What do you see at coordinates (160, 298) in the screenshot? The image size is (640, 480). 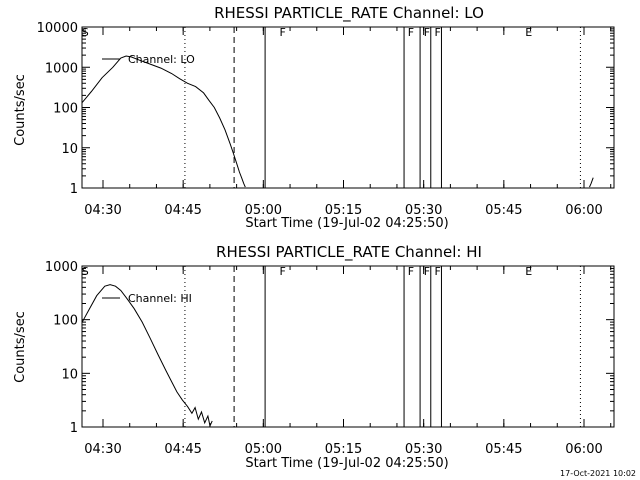 I see `legend-label: Channel: HI` at bounding box center [160, 298].